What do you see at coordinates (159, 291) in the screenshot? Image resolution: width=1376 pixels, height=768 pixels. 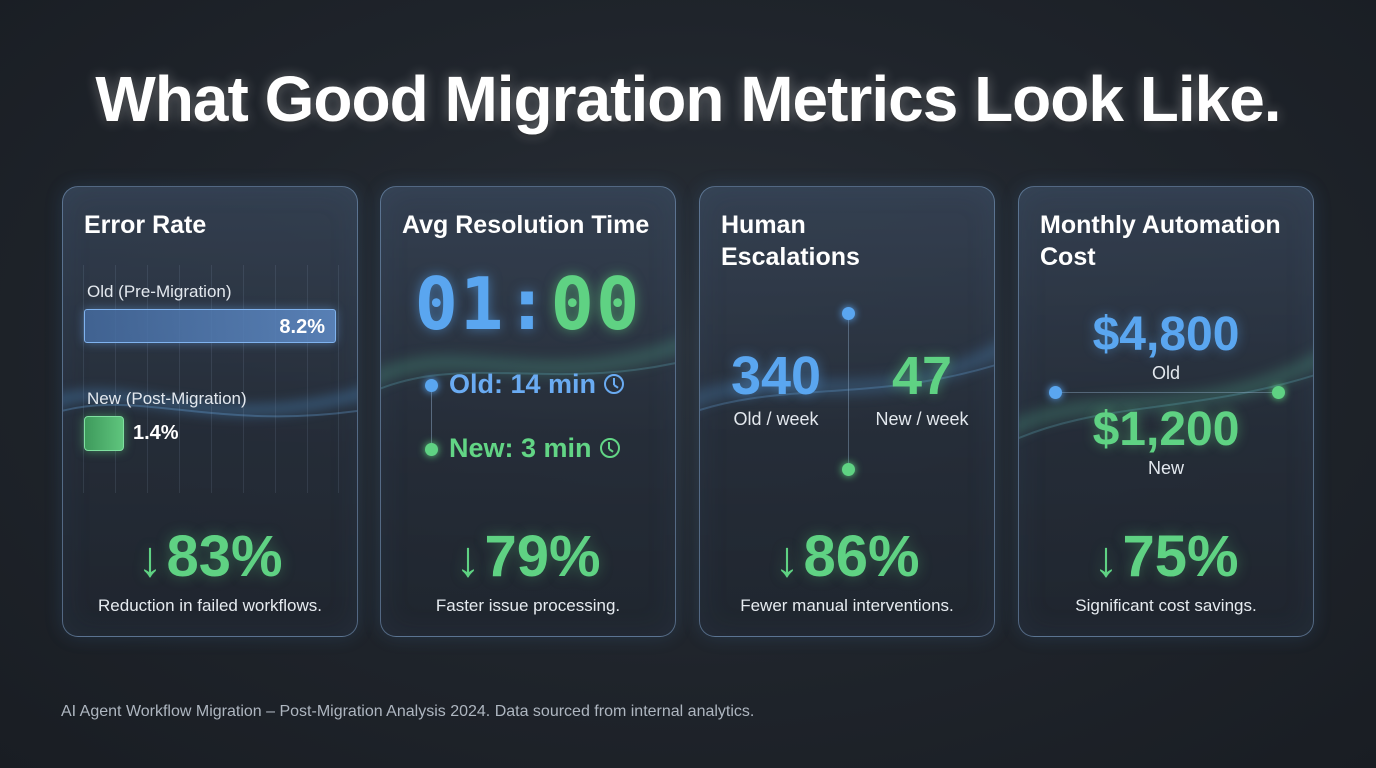 I see `old-label: Old (Pre-Migration)` at bounding box center [159, 291].